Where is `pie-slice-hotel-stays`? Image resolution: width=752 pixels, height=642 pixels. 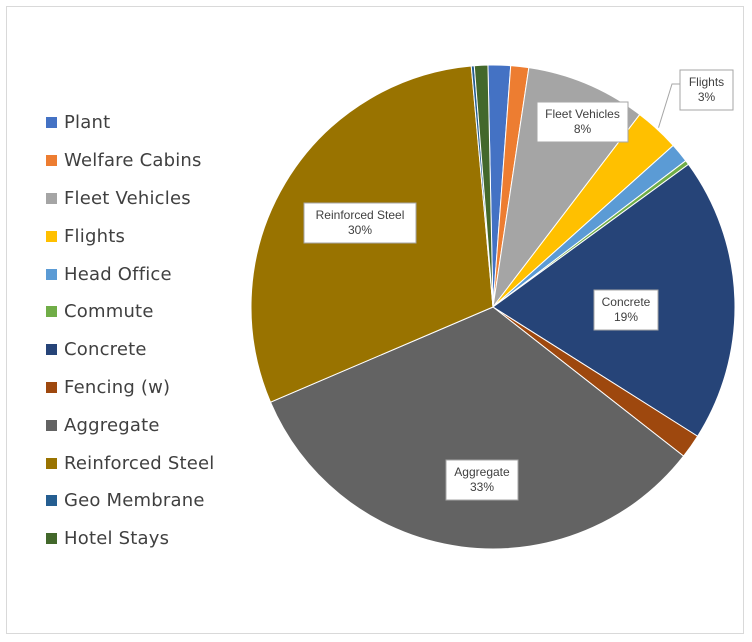 pie-slice-hotel-stays is located at coordinates (483, 186).